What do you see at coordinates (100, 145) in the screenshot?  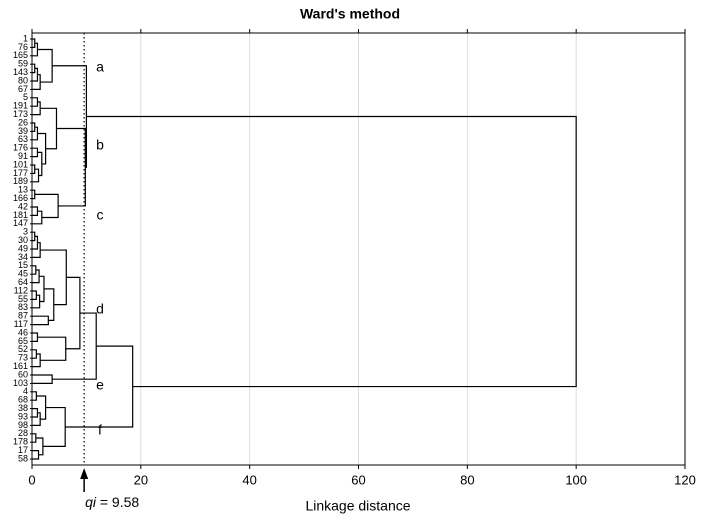 I see `cluster-label: b` at bounding box center [100, 145].